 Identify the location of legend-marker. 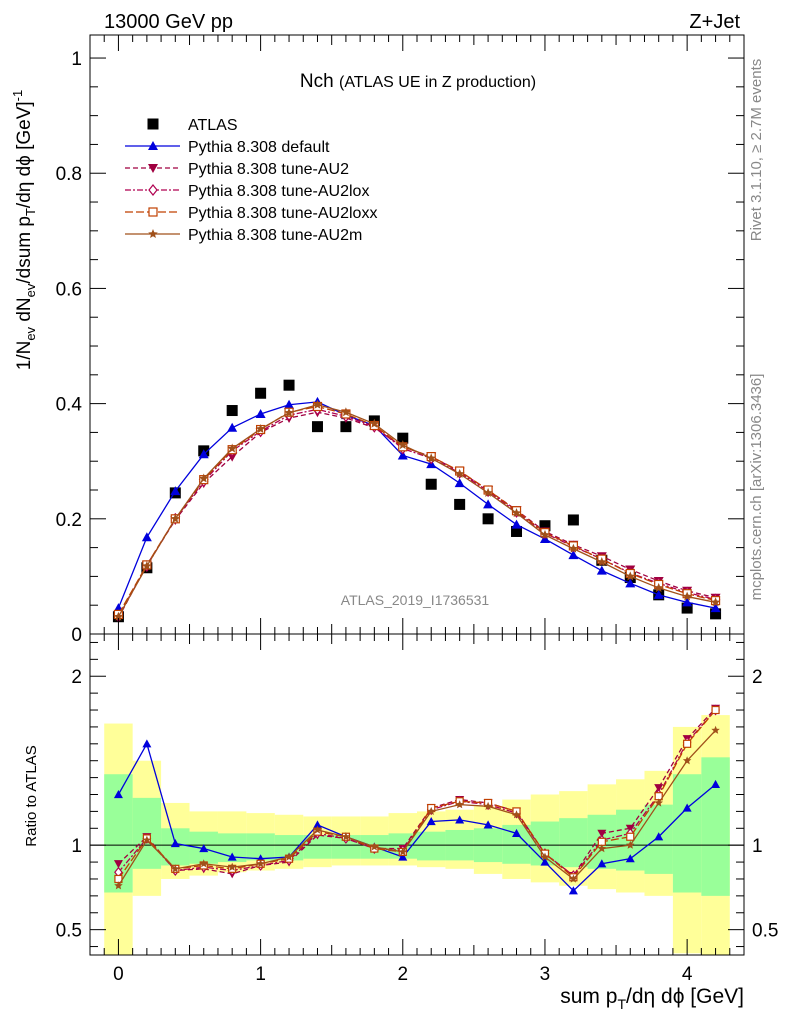
(153, 190).